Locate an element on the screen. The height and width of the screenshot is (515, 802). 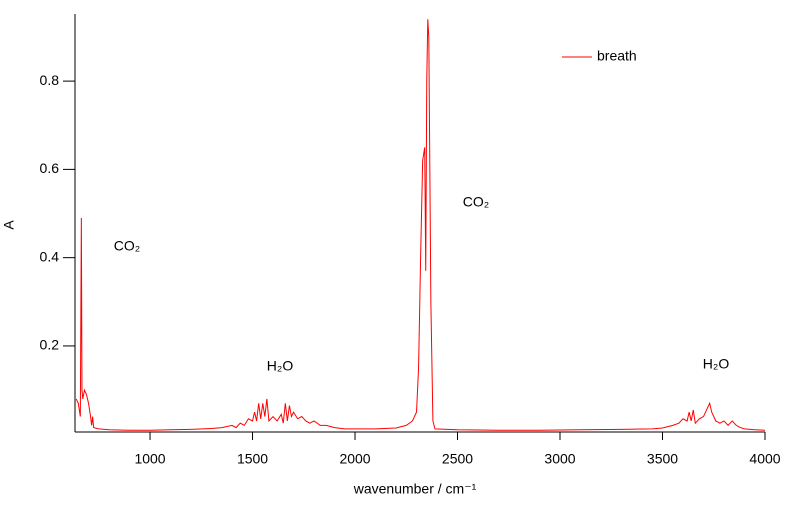
y-tick-label: 0.2 is located at coordinates (50, 345).